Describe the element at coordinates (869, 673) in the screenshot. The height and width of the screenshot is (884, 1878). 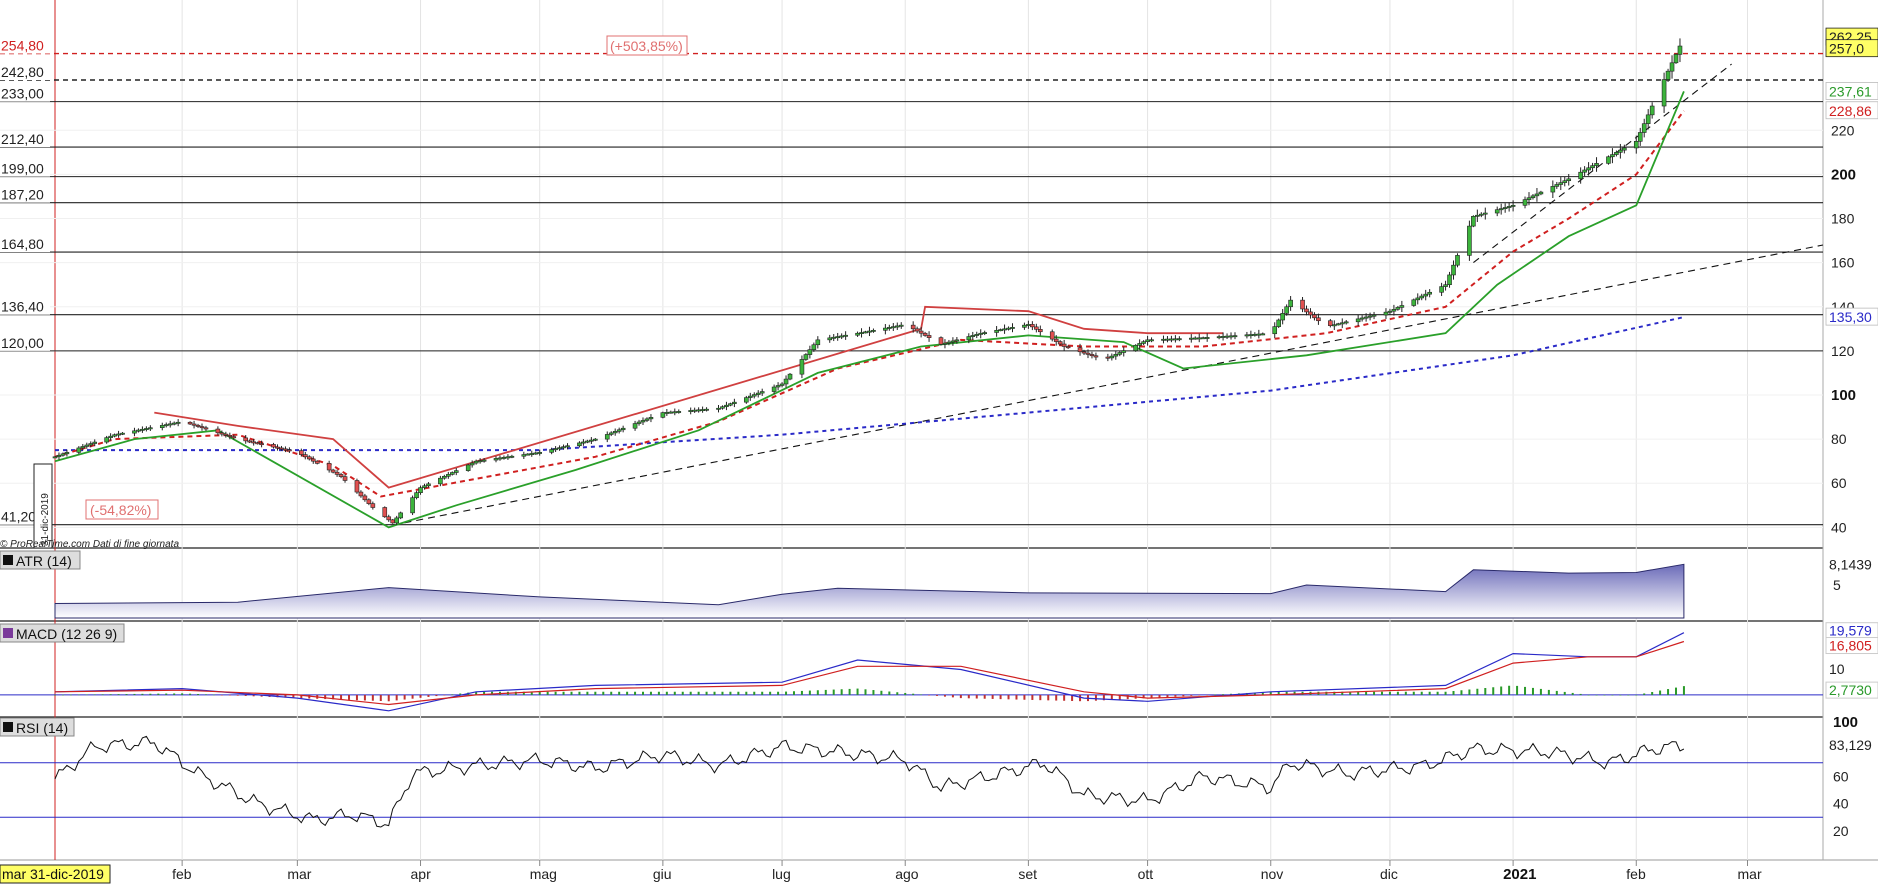
I see `macd-line` at that location.